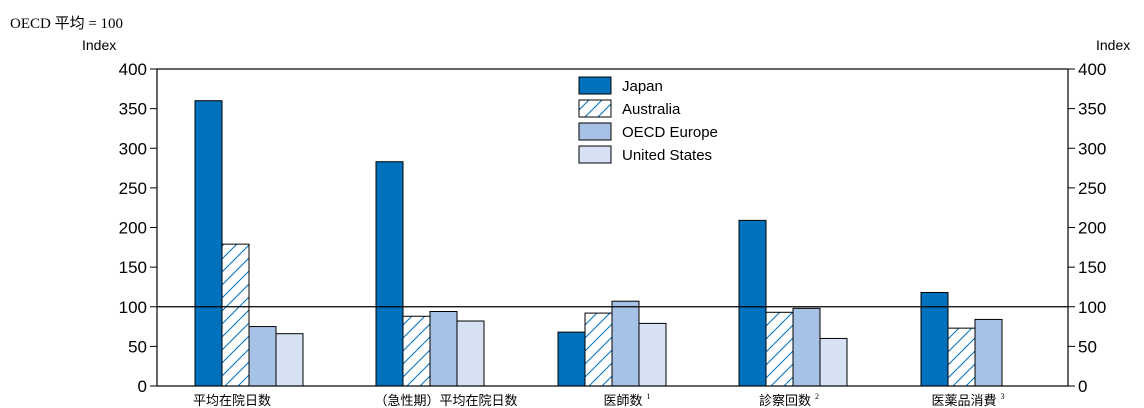 The image size is (1144, 408). What do you see at coordinates (133, 307) in the screenshot?
I see `y-tick-label-left: 100` at bounding box center [133, 307].